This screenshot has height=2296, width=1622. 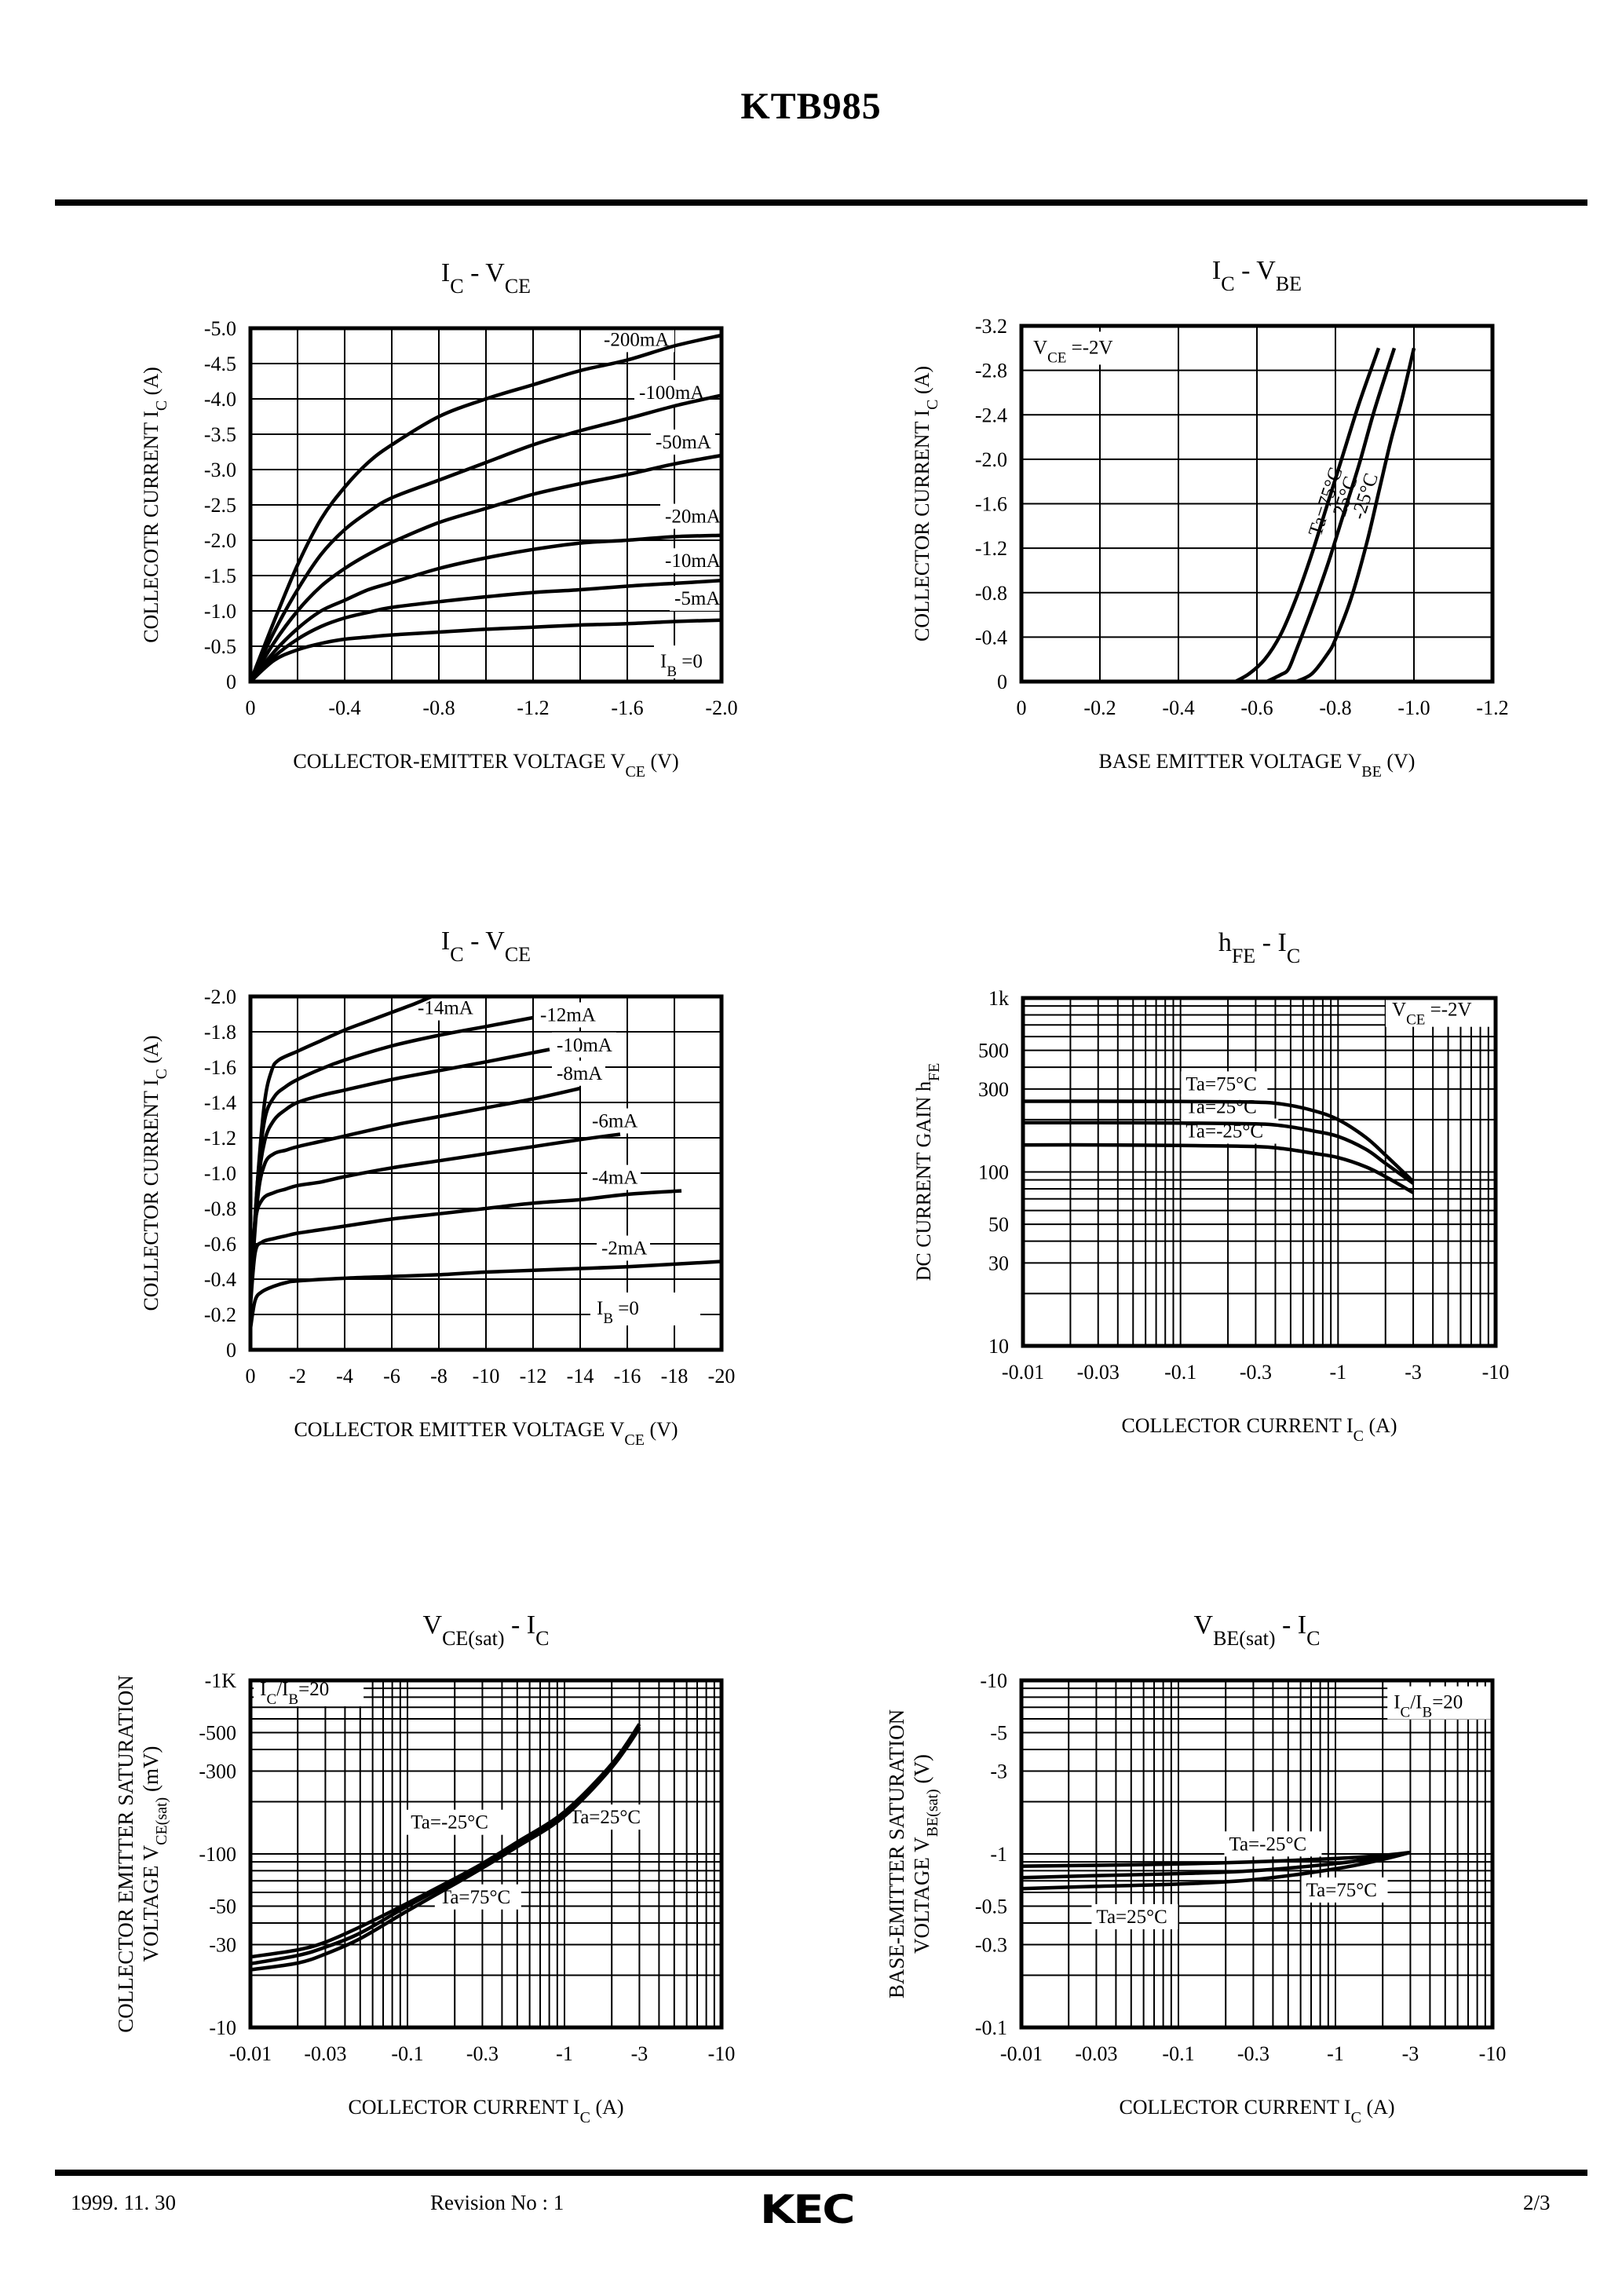 I want to click on y-tick-label: -0.4, so click(x=220, y=1280).